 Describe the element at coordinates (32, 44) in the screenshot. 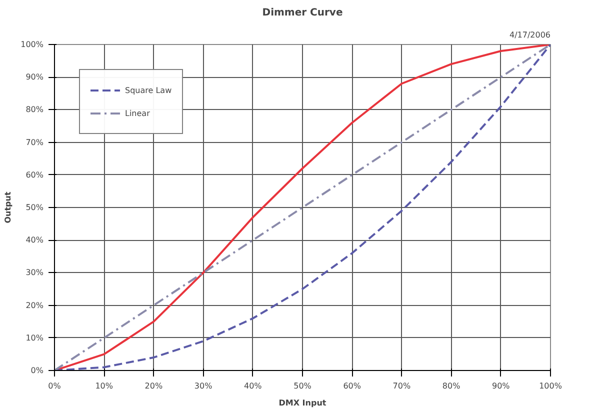

I see `y-tick-label: 100%` at that location.